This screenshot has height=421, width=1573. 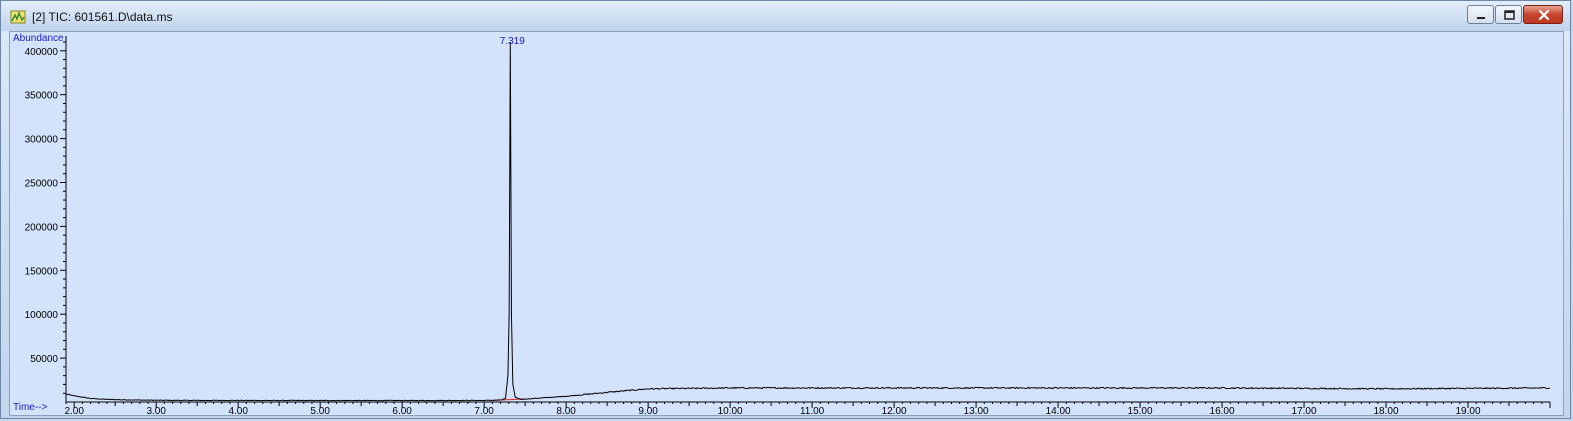 I want to click on peak-label: 7.319, so click(x=512, y=41).